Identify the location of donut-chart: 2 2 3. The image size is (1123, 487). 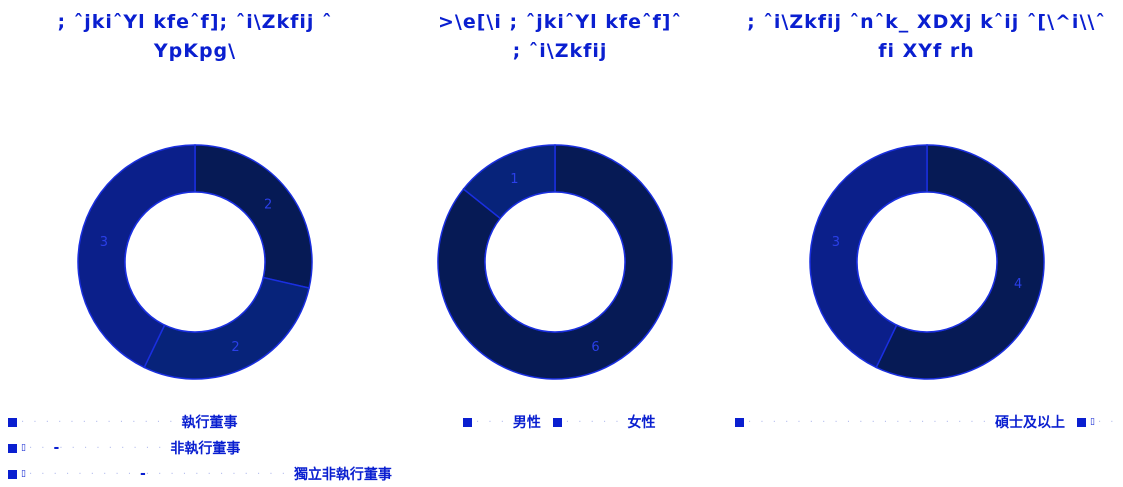
(195, 262).